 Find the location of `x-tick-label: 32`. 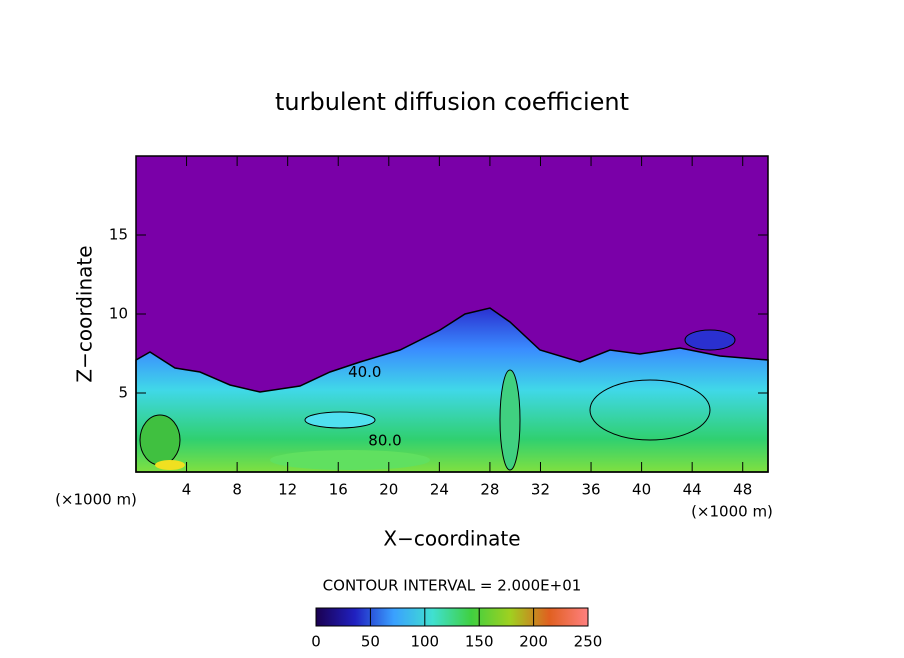

x-tick-label: 32 is located at coordinates (540, 490).